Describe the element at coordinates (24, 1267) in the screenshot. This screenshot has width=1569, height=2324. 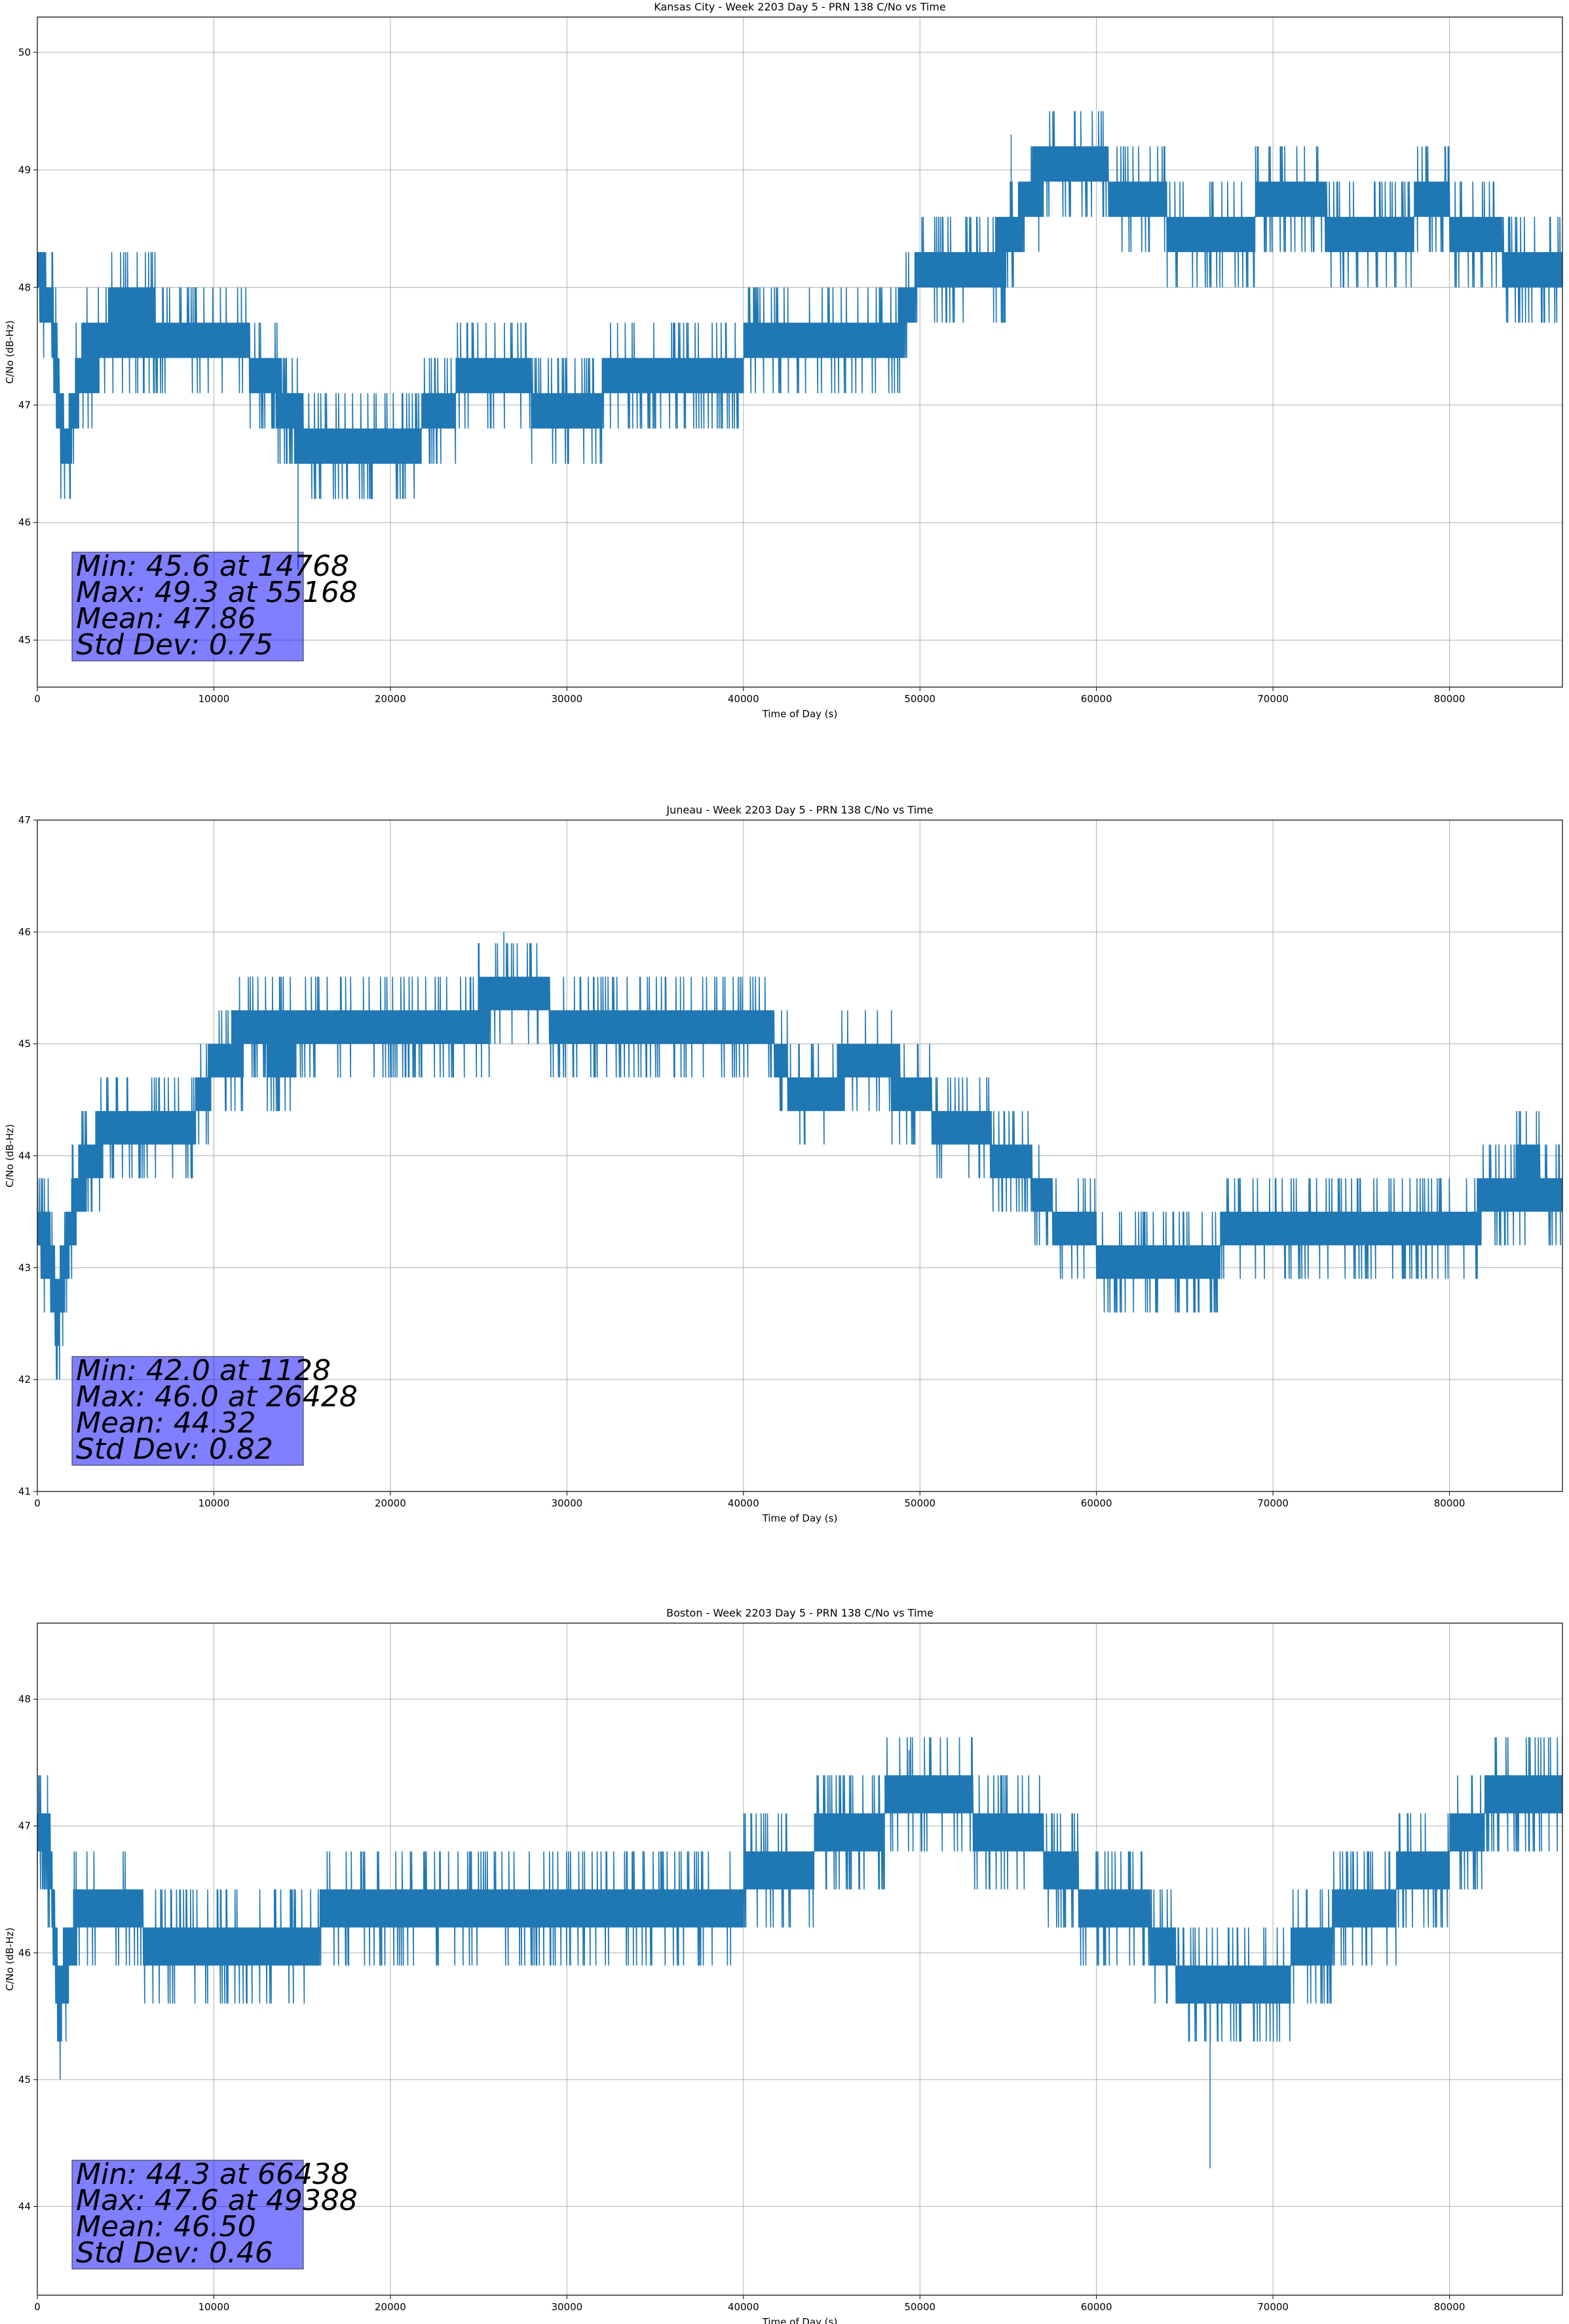
I see `y-tick-label: 43` at that location.